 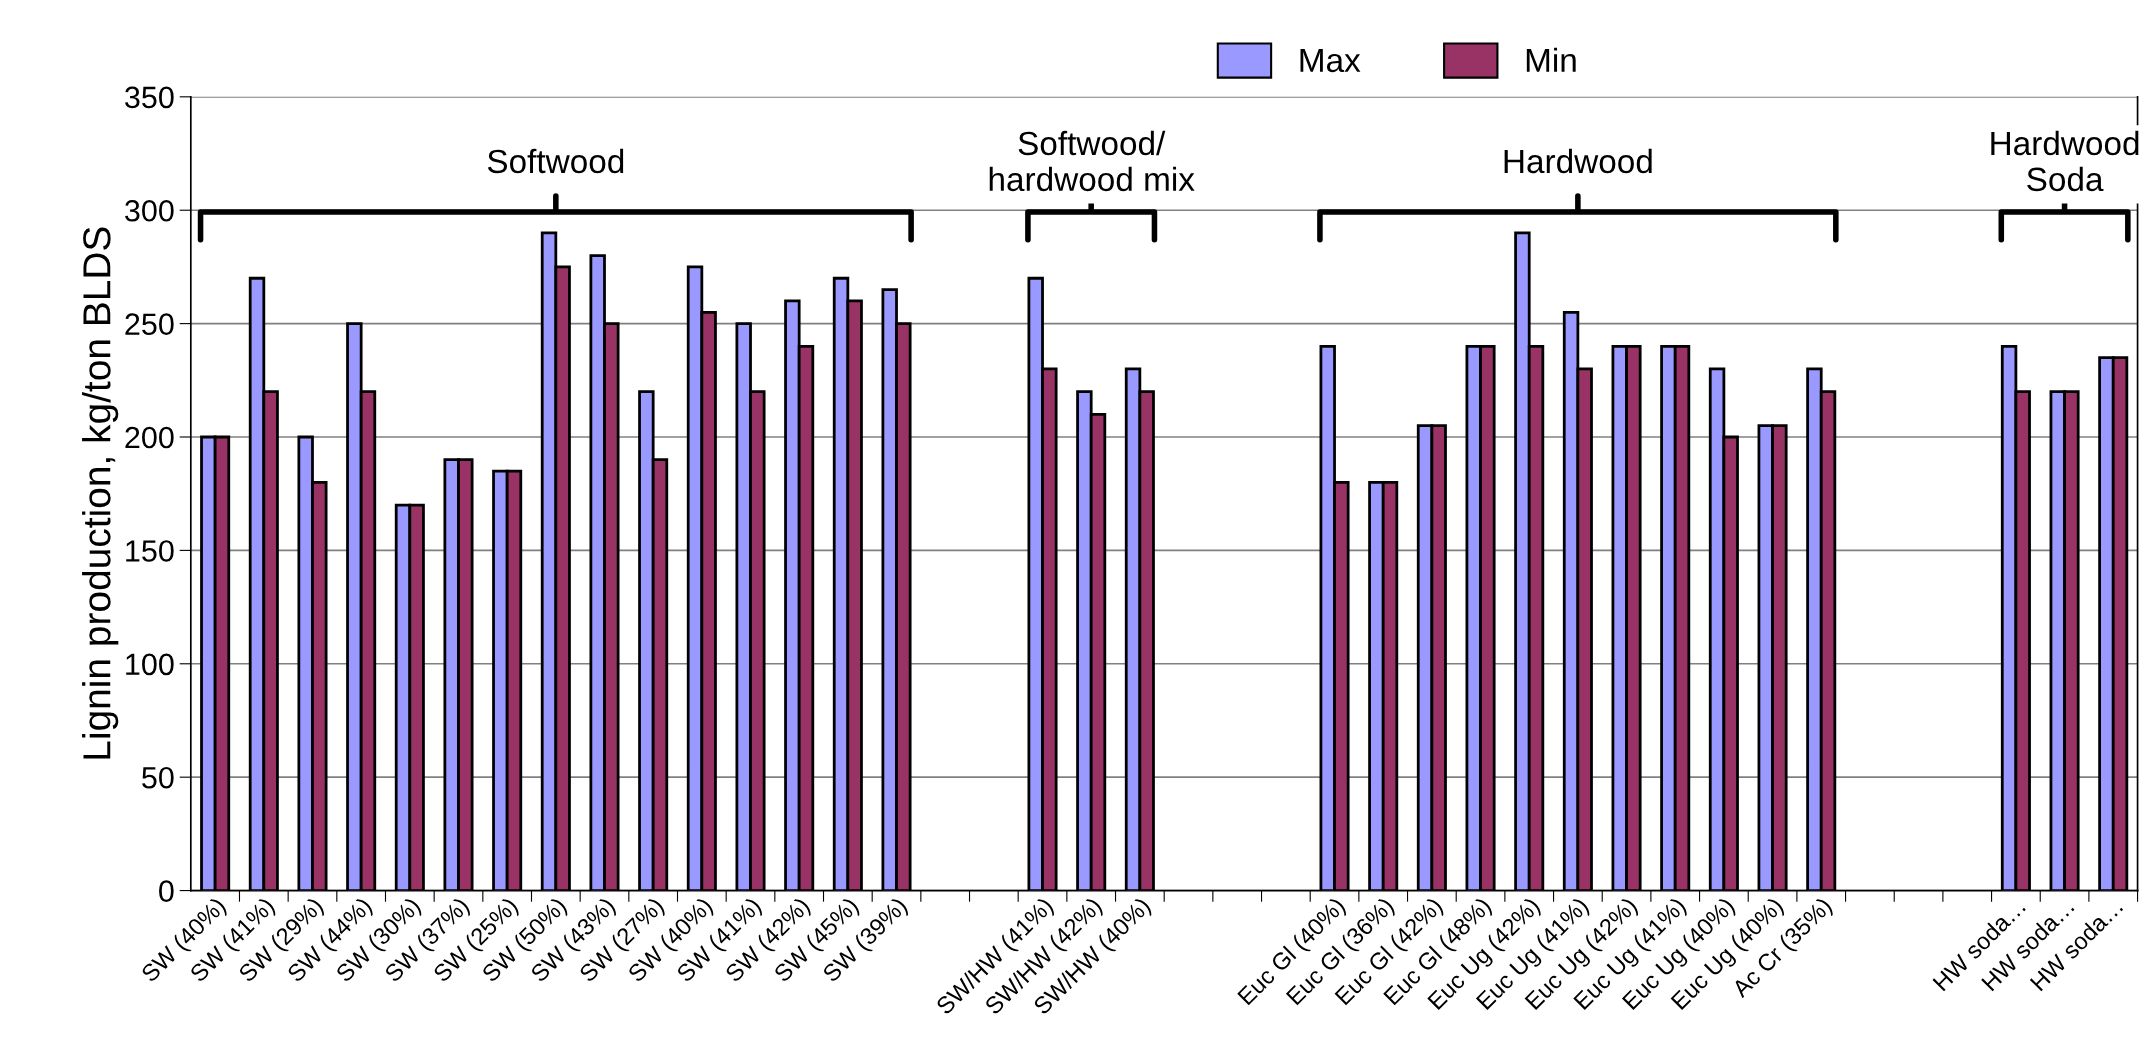 What do you see at coordinates (1551, 59) in the screenshot?
I see `legend-label: Min` at bounding box center [1551, 59].